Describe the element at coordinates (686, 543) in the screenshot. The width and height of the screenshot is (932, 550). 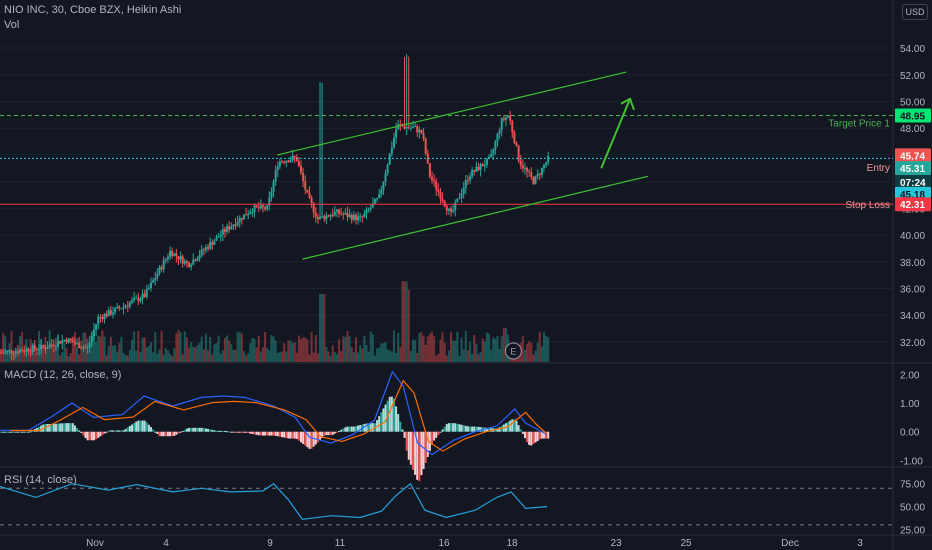
I see `time-tick-label: 25` at that location.